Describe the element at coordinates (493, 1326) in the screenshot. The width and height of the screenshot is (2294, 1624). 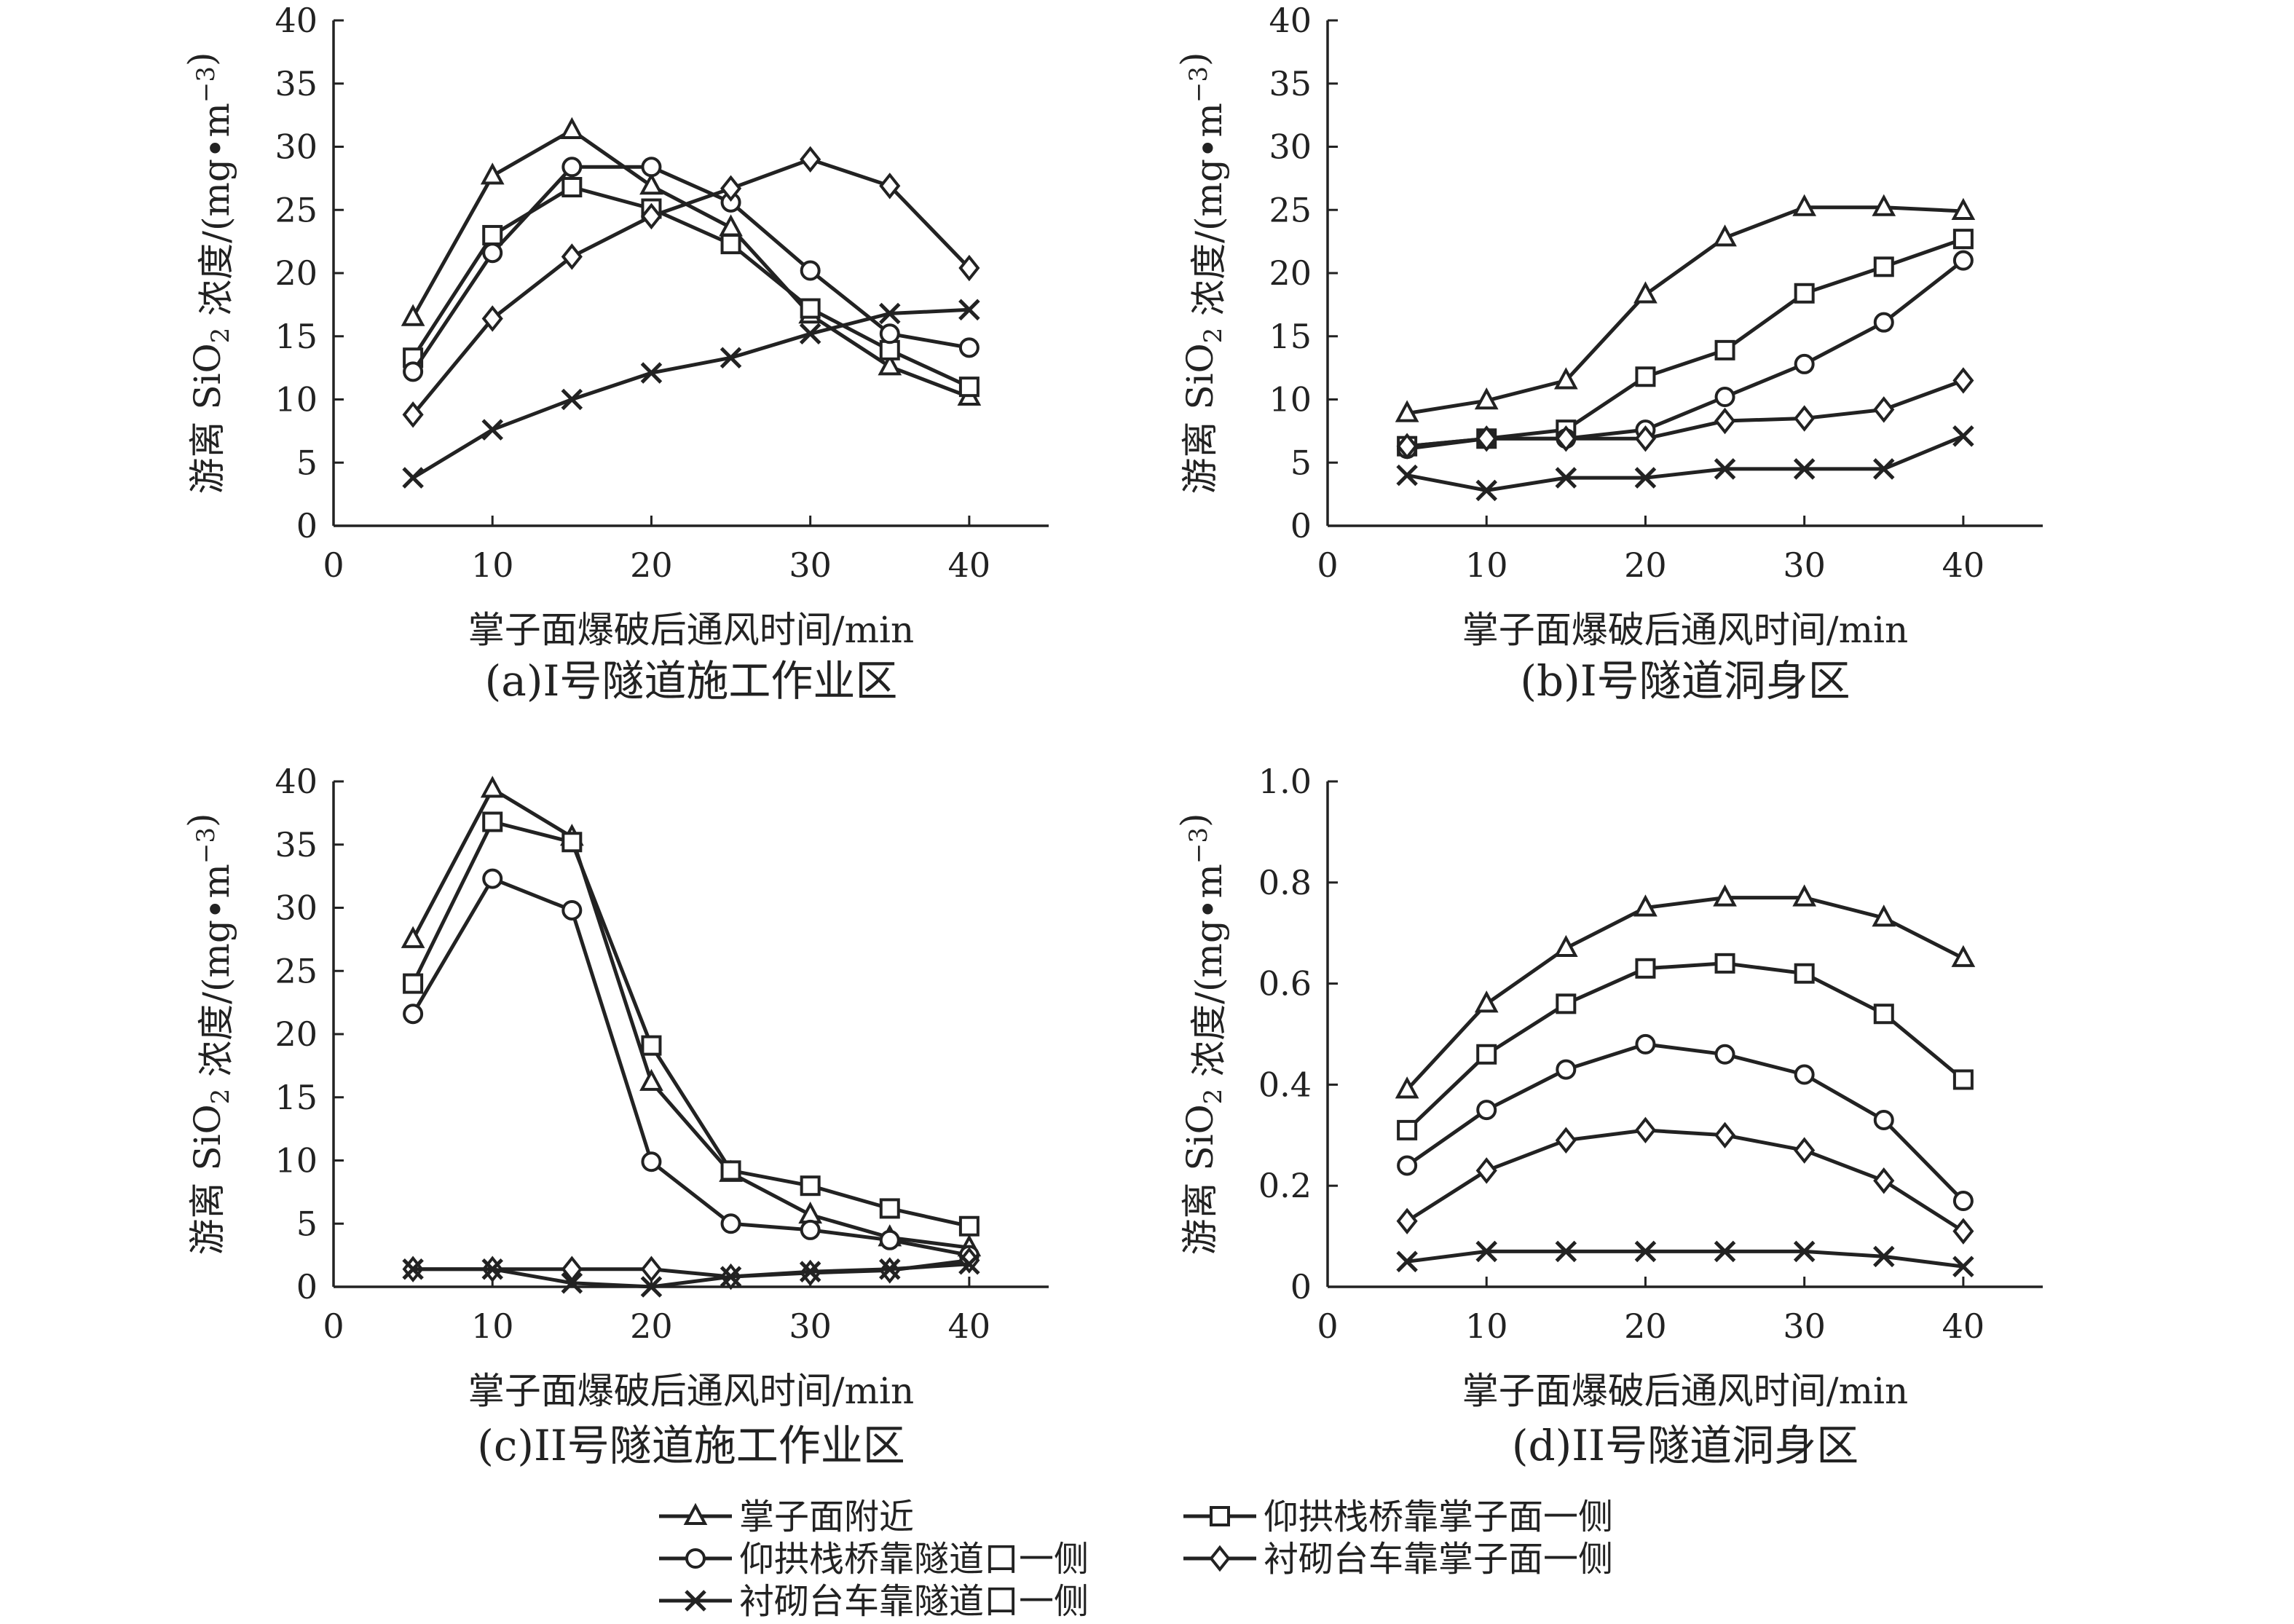
I see `x-tick-label: 10` at that location.